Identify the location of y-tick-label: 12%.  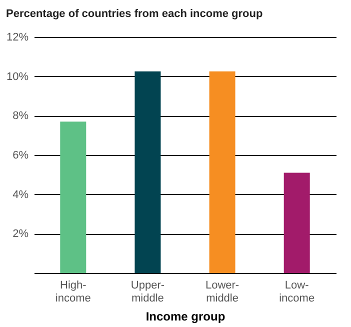
(17, 38).